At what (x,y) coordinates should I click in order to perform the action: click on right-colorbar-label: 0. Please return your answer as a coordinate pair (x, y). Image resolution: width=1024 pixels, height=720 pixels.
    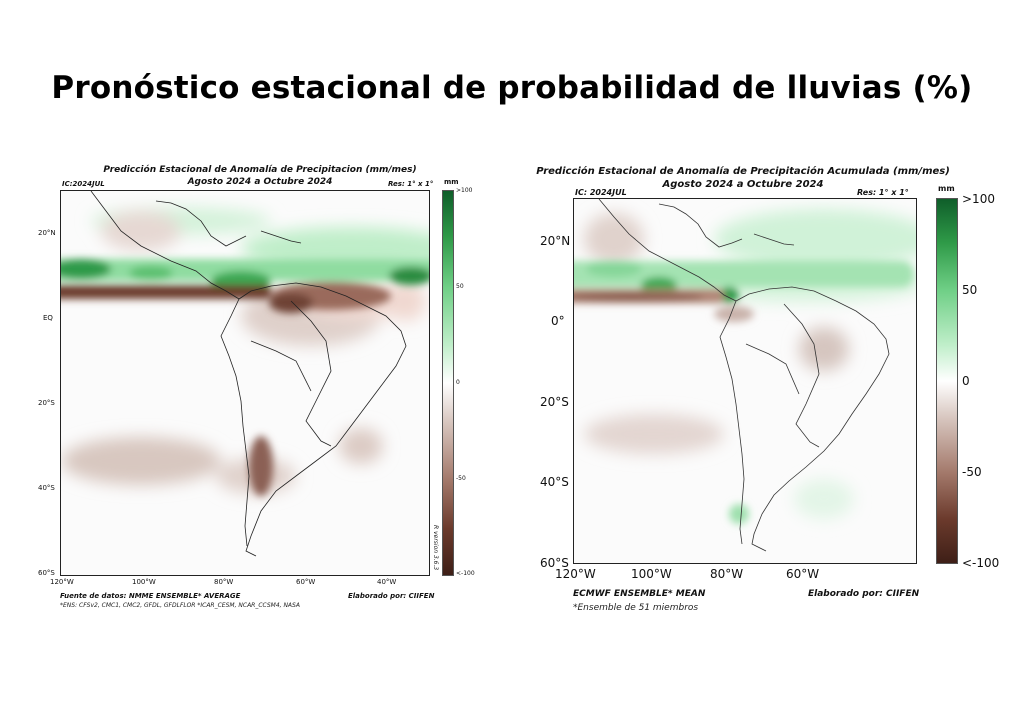
    Looking at the image, I should click on (966, 381).